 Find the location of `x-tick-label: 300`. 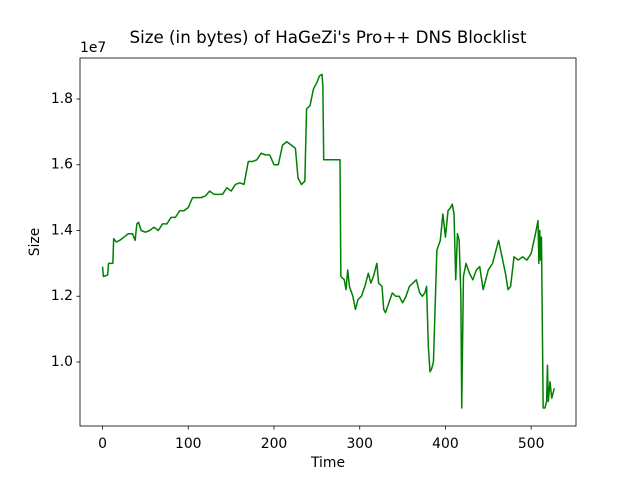

x-tick-label: 300 is located at coordinates (359, 444).